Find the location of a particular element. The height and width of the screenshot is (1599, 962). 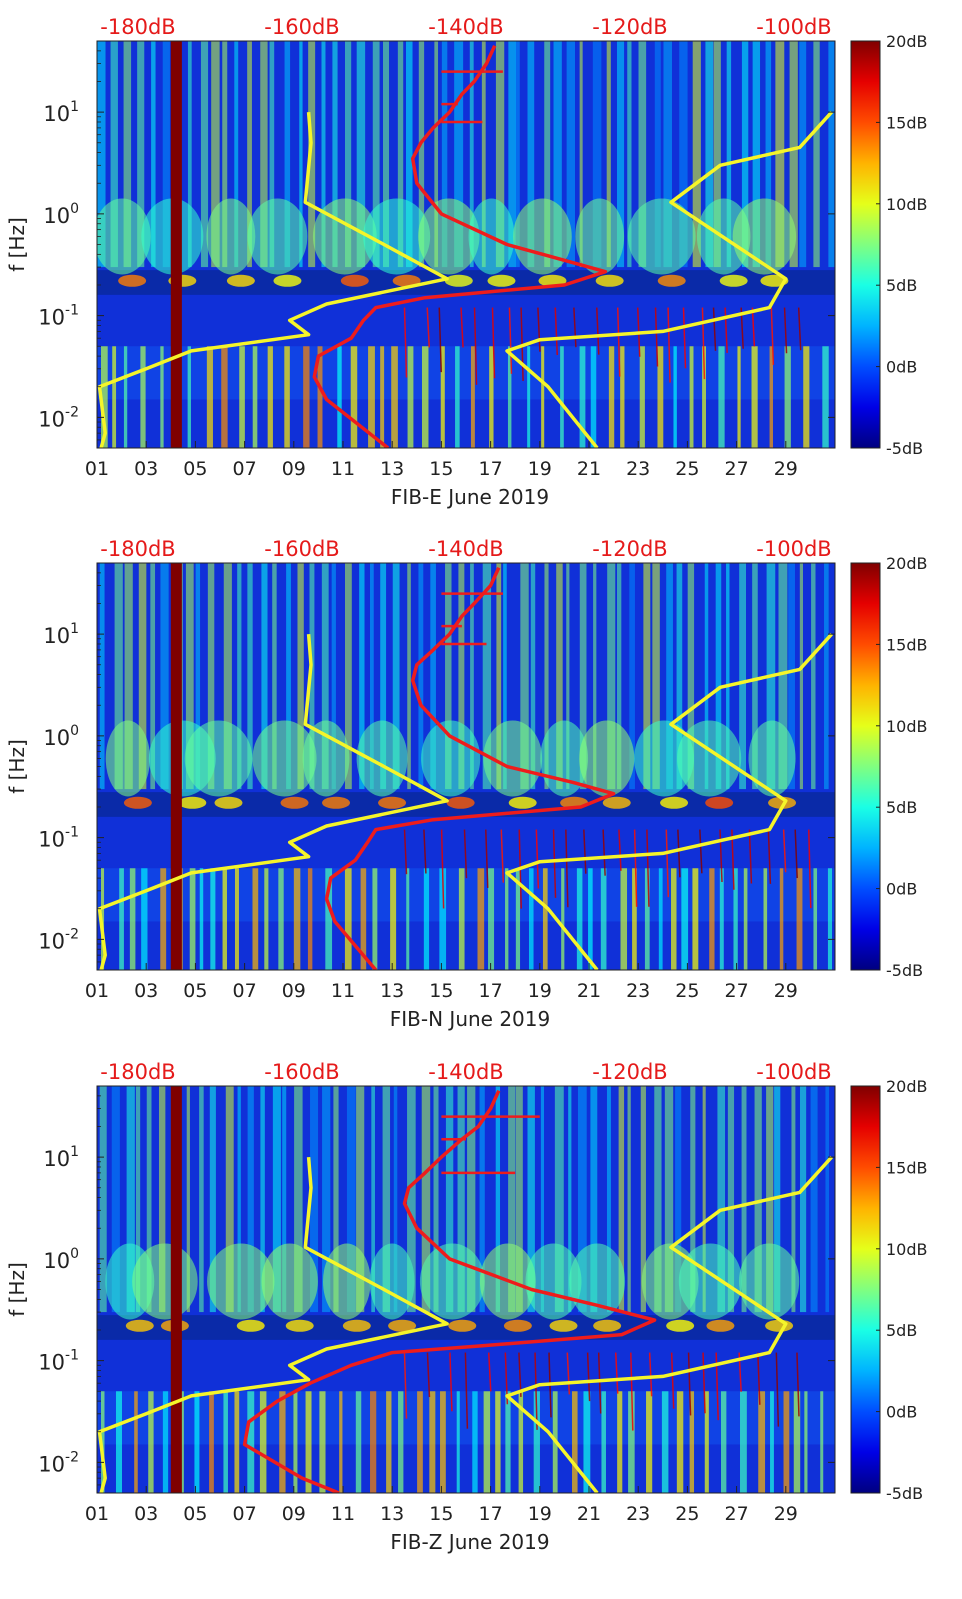

top-axis-db-label: -100dB is located at coordinates (793, 549).